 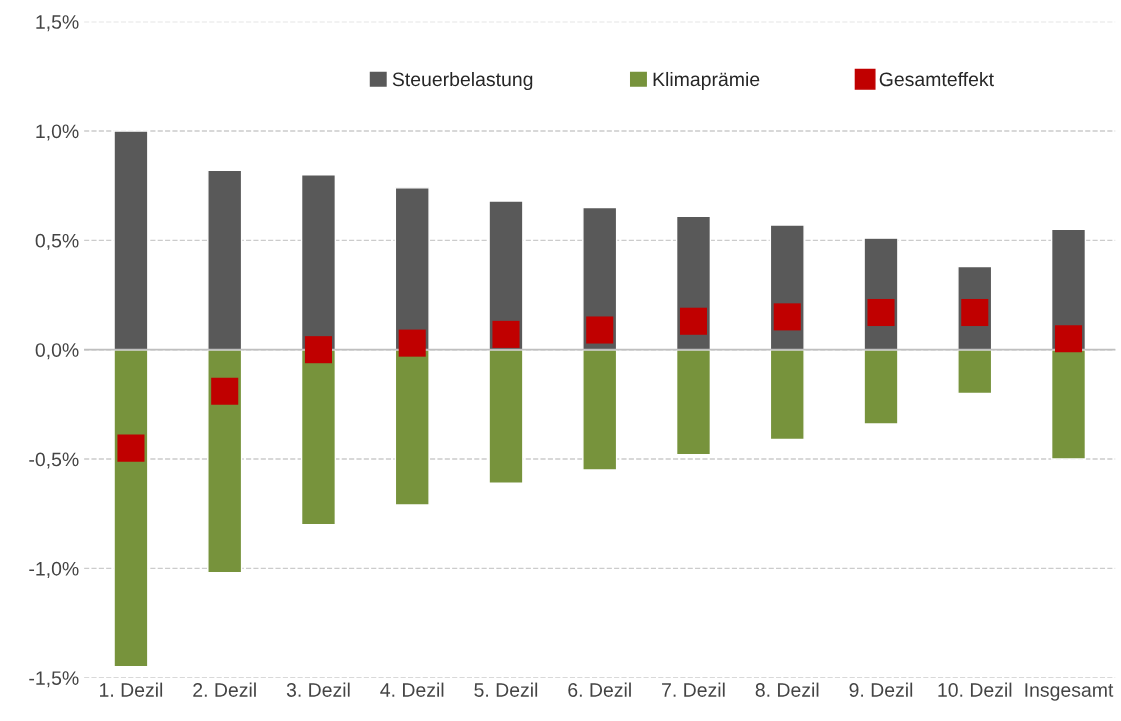 What do you see at coordinates (693, 689) in the screenshot?
I see `x-tick-label: 7. Dezil` at bounding box center [693, 689].